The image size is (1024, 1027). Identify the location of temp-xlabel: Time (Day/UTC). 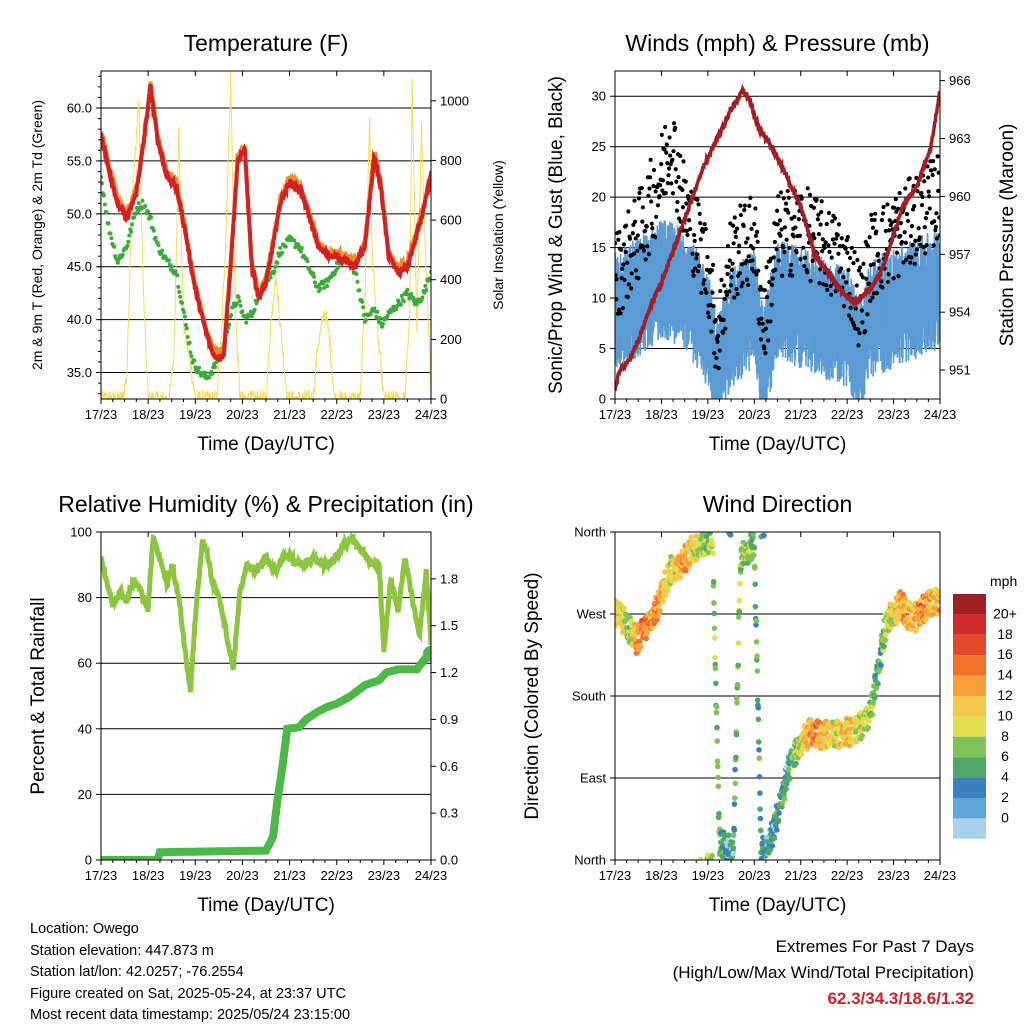
(266, 444).